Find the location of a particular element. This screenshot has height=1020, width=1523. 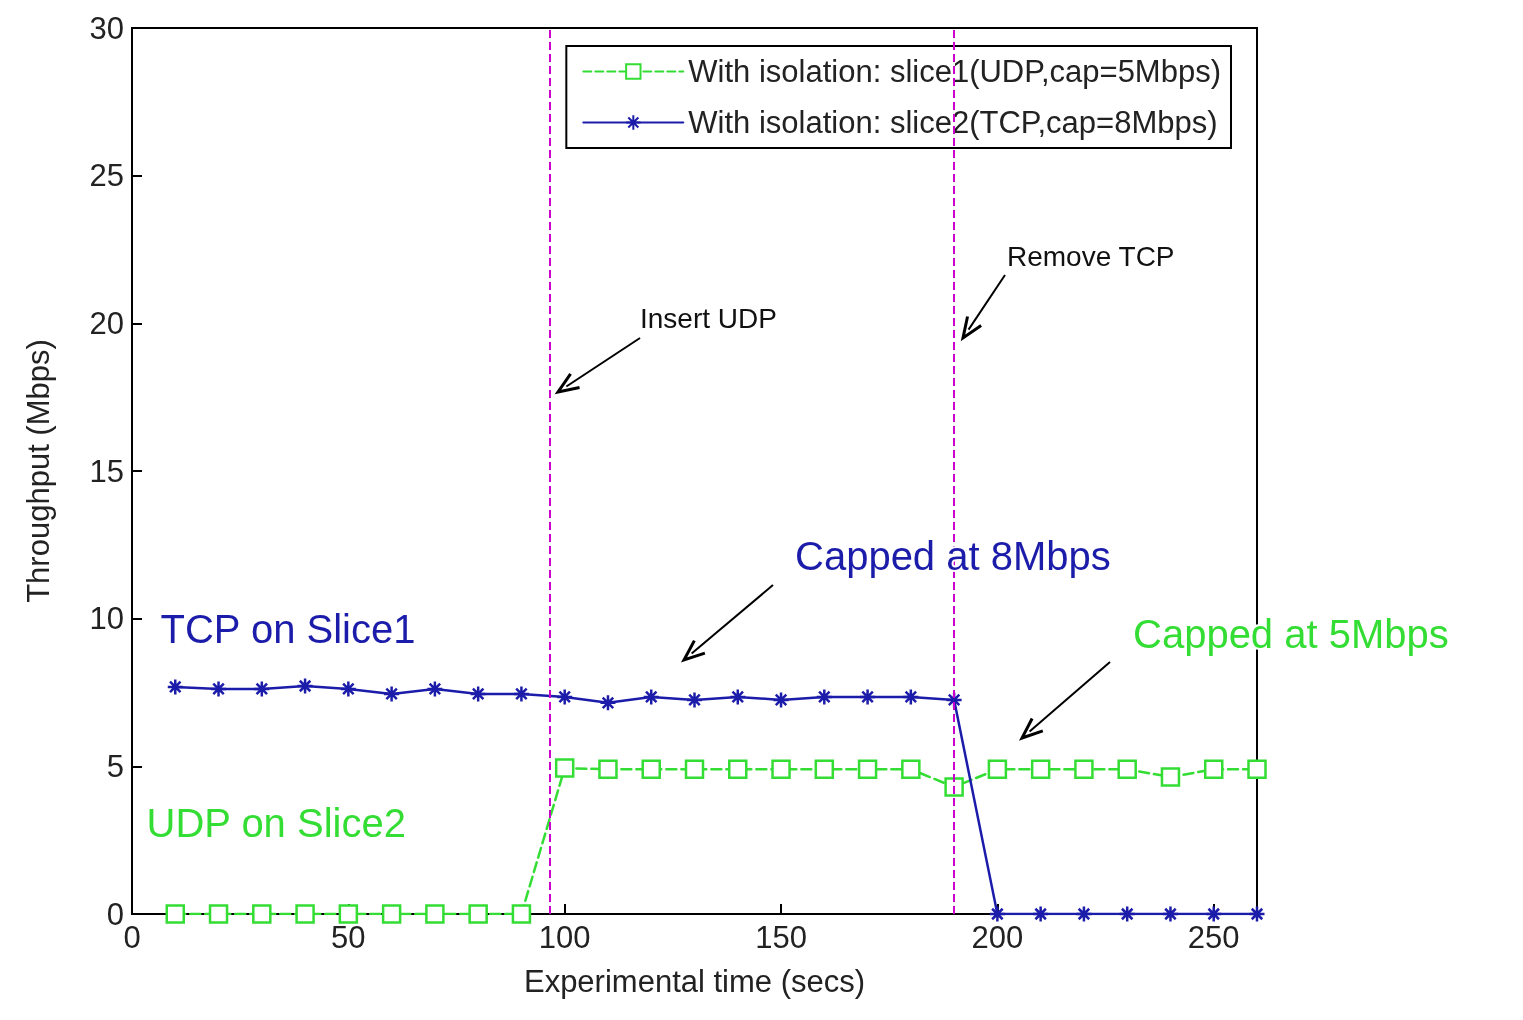

annotation: TCP on Slice1 is located at coordinates (288, 628).